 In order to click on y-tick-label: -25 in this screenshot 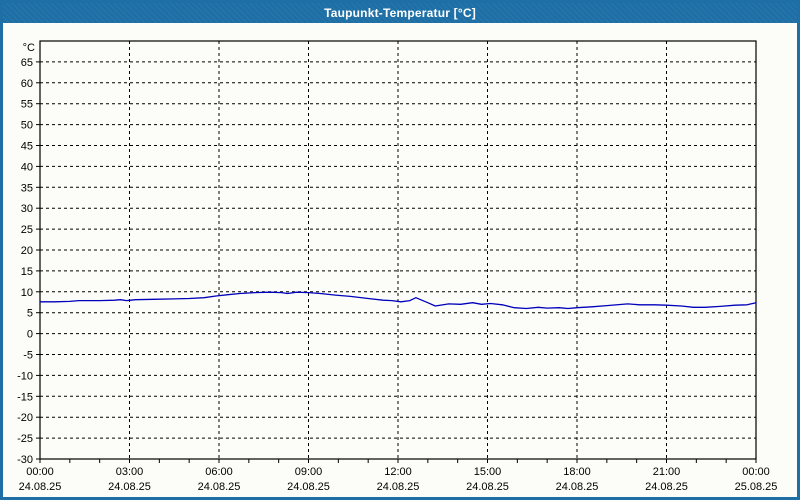, I will do `click(25, 439)`.